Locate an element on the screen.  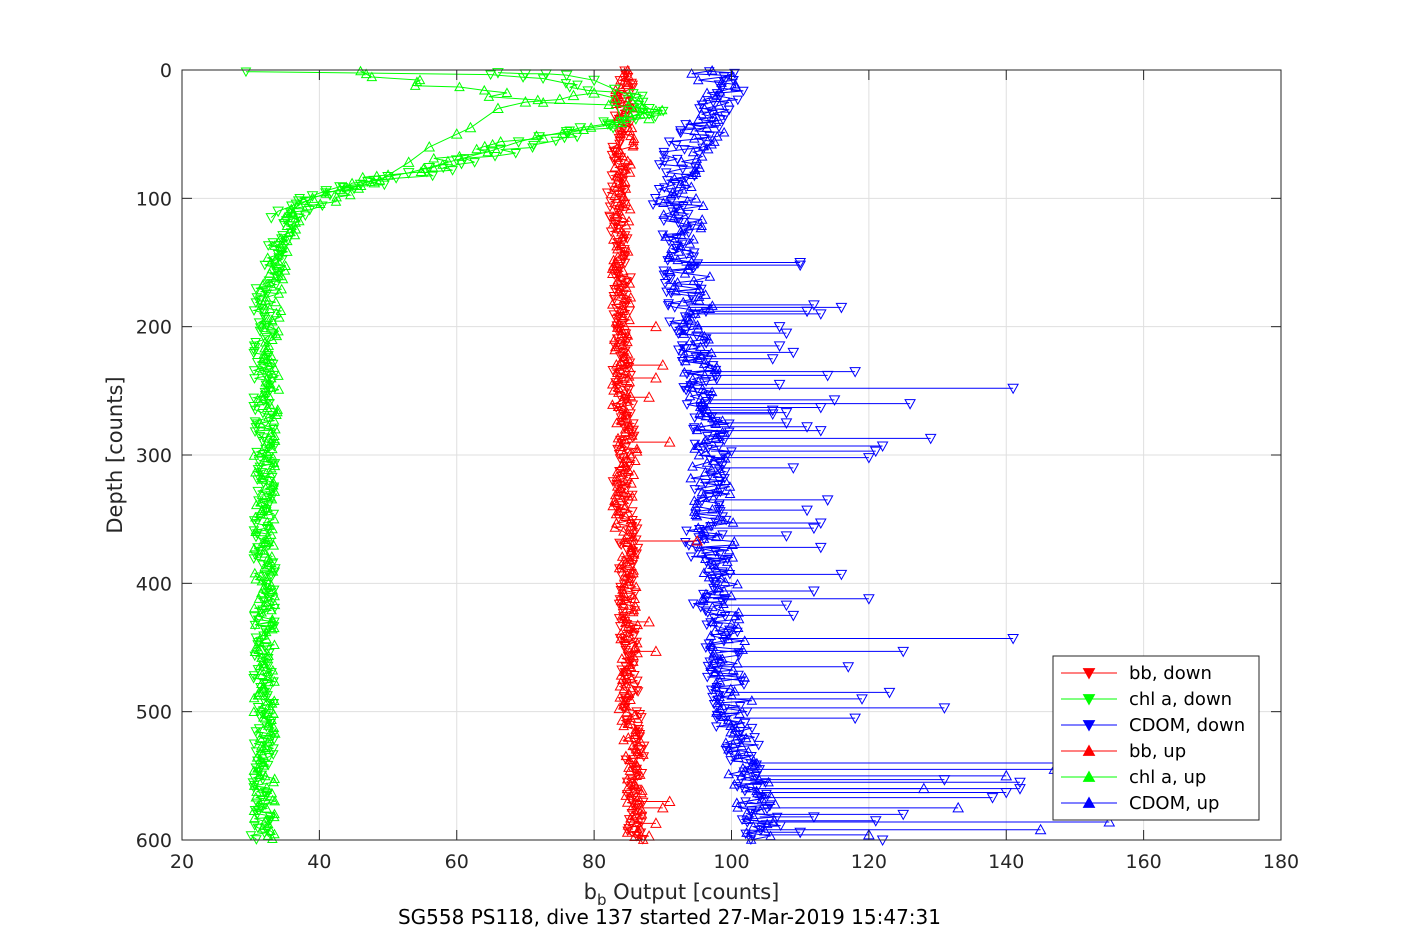
x-tick-label: 180 is located at coordinates (1281, 862).